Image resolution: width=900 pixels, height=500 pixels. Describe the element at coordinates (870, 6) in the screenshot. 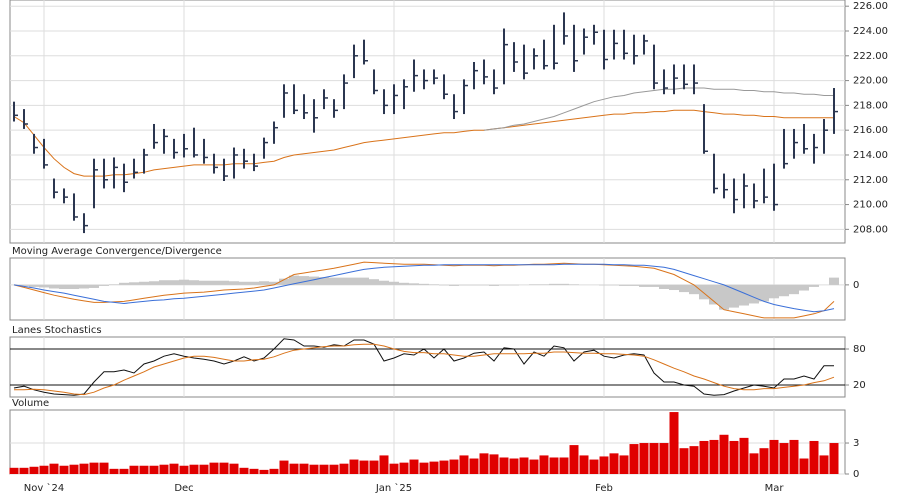

I see `y-tick-label: 226.00` at that location.